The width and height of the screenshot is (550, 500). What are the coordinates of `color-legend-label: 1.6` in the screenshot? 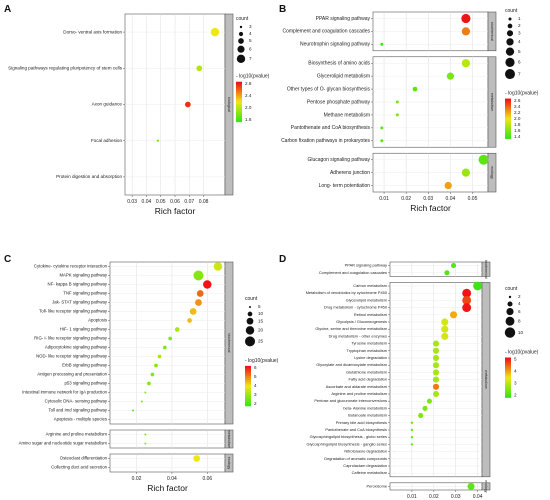 It's located at (248, 119).